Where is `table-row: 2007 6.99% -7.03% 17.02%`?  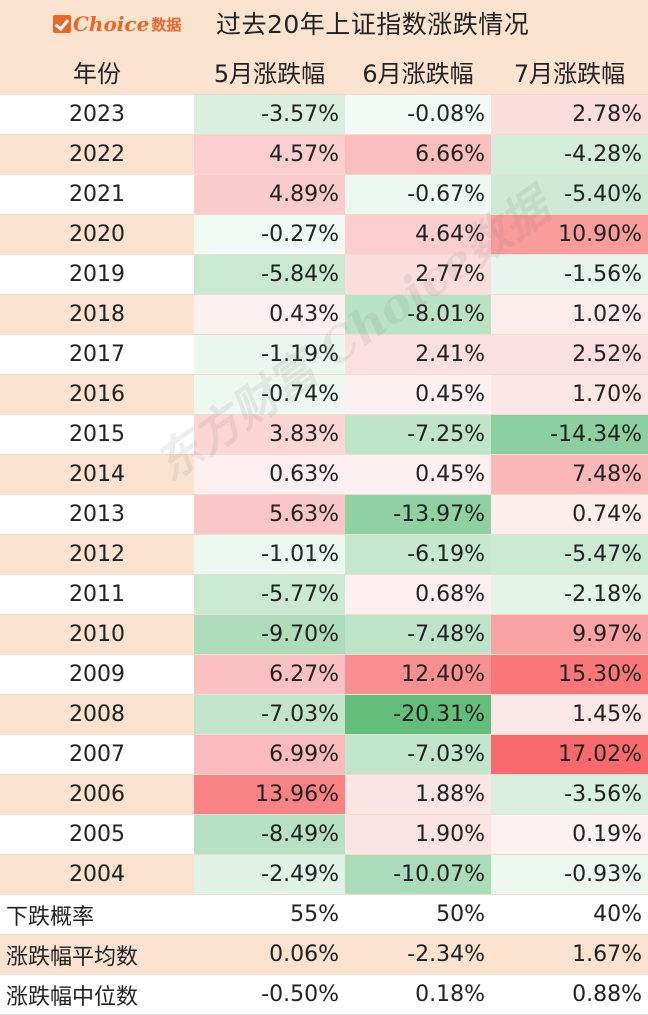 table-row: 2007 6.99% -7.03% 17.02% is located at coordinates (324, 755).